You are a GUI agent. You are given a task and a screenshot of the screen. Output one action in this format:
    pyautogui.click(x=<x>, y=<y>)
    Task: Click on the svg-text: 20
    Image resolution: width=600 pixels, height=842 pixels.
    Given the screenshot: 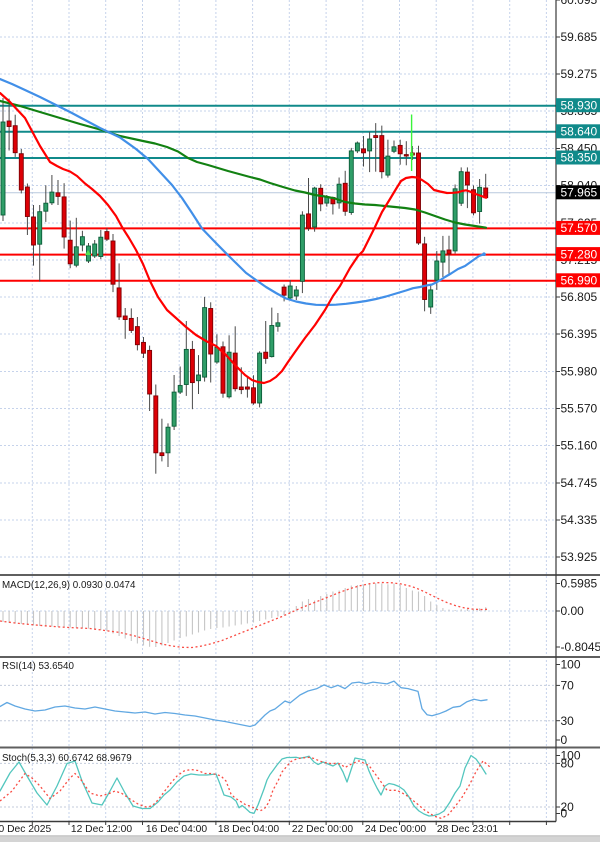 What is the action you would take?
    pyautogui.click(x=568, y=807)
    